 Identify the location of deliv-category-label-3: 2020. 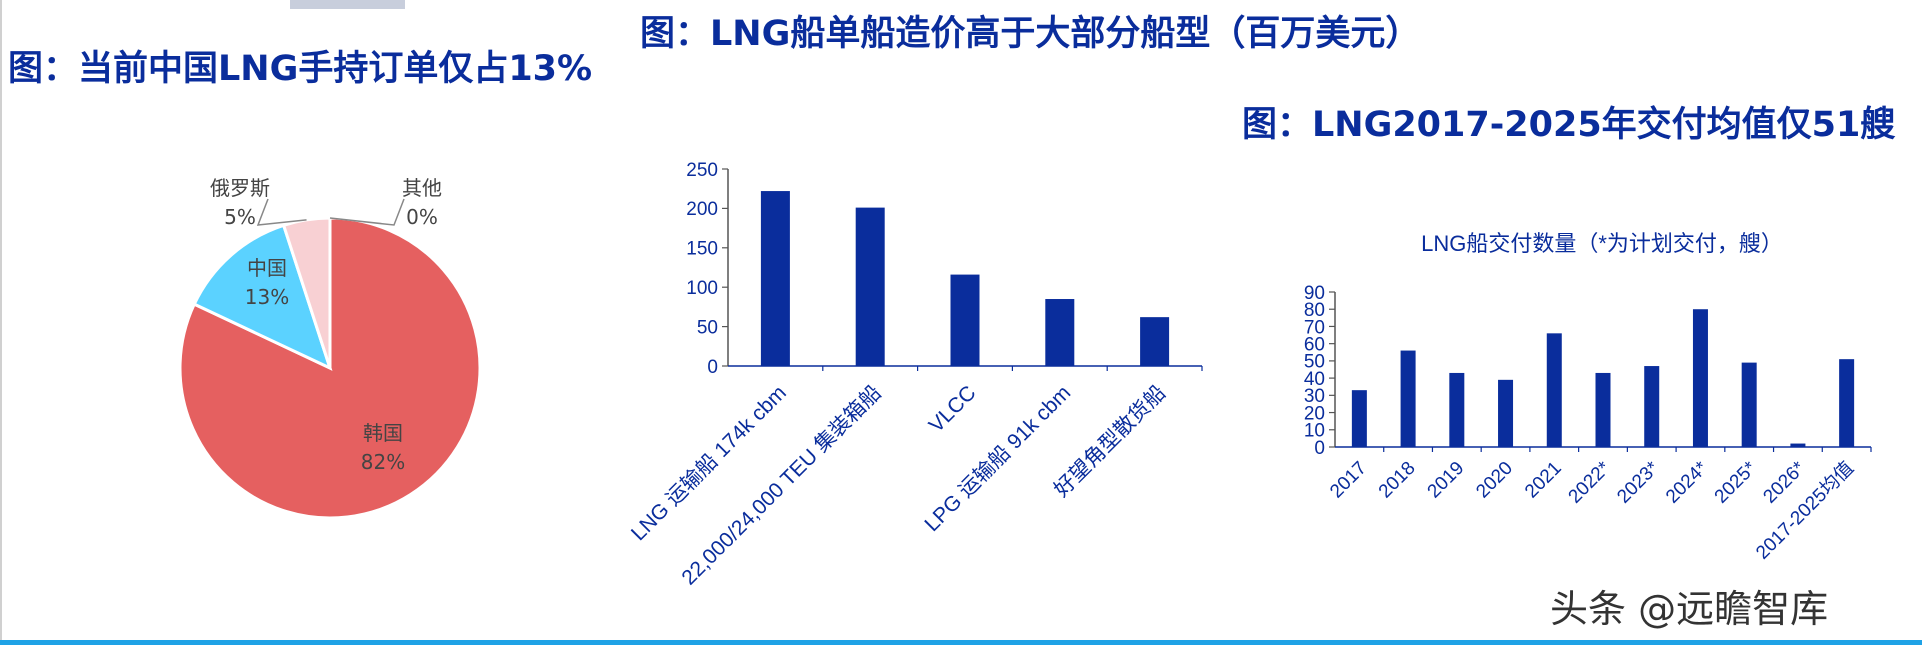
(1494, 480).